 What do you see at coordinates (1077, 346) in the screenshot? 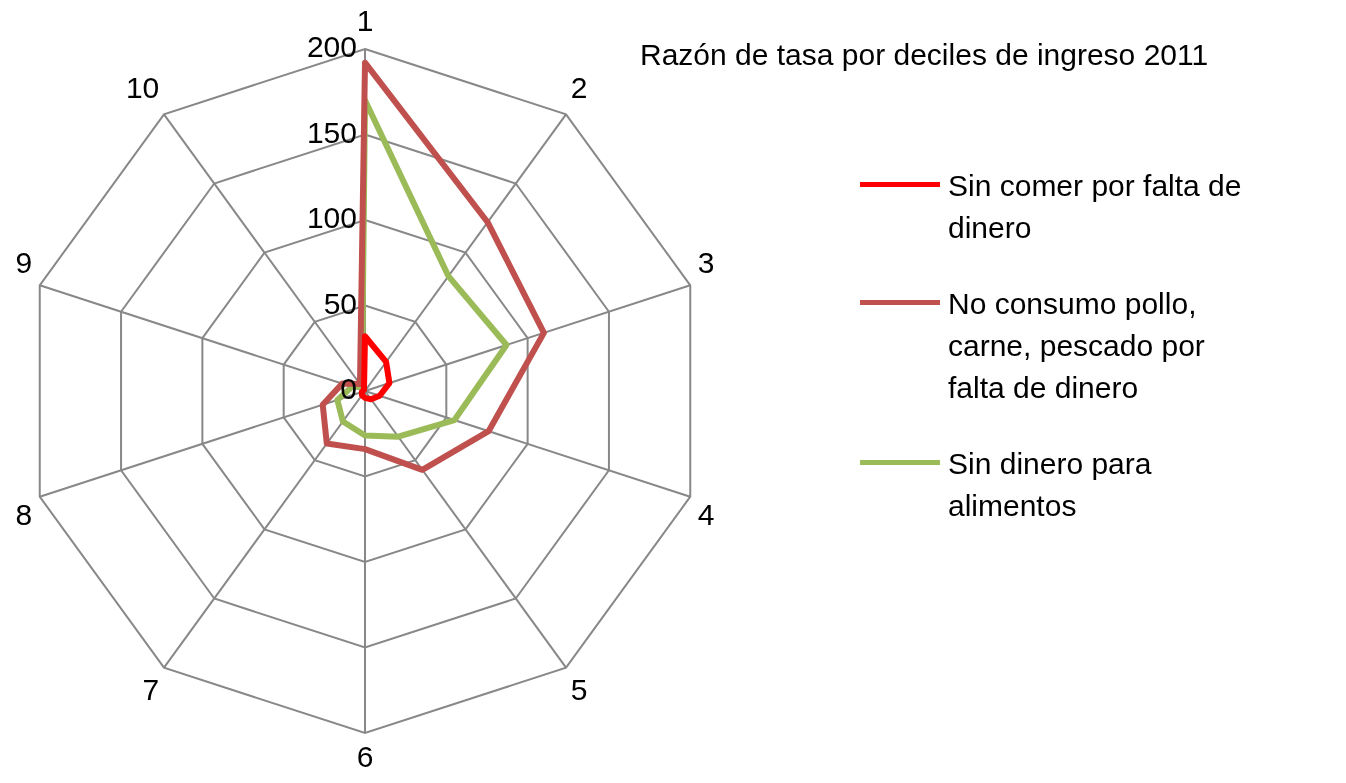
I see `legend-label: No consumo pollo, carne, pescado por falta de dinero` at bounding box center [1077, 346].